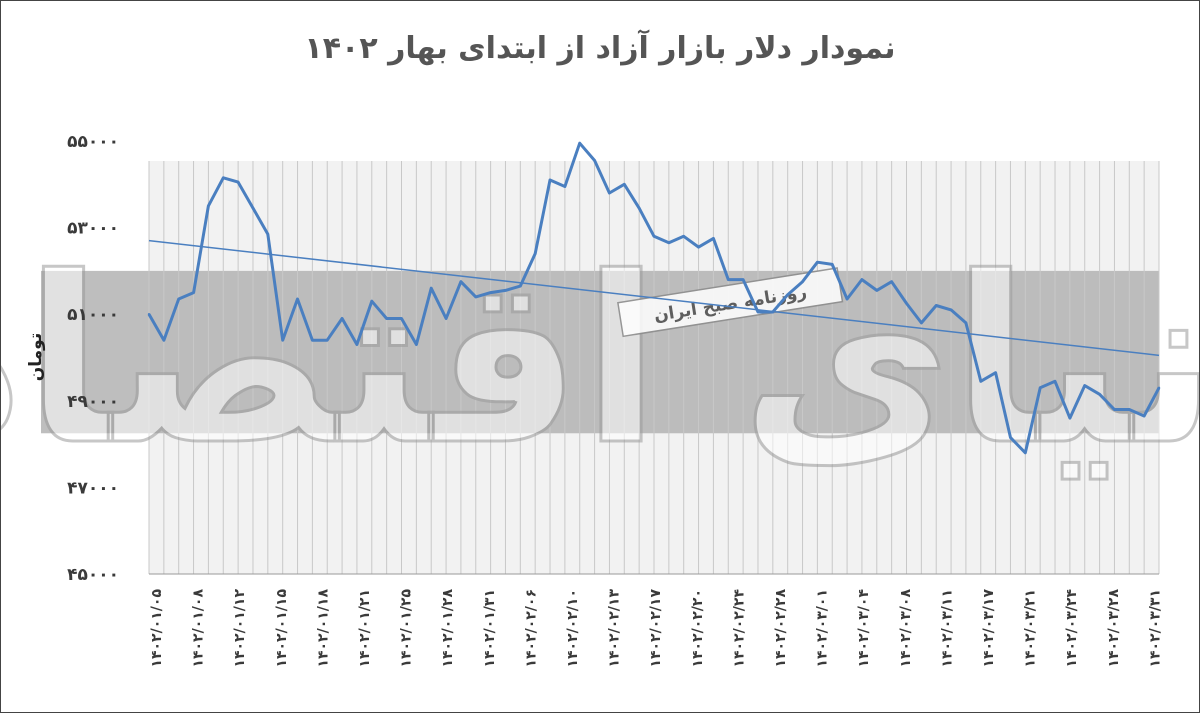 The image size is (1200, 713). Describe the element at coordinates (698, 628) in the screenshot. I see `x-tick-label: ۱۴۰۲/۰۲/۲۰` at that location.